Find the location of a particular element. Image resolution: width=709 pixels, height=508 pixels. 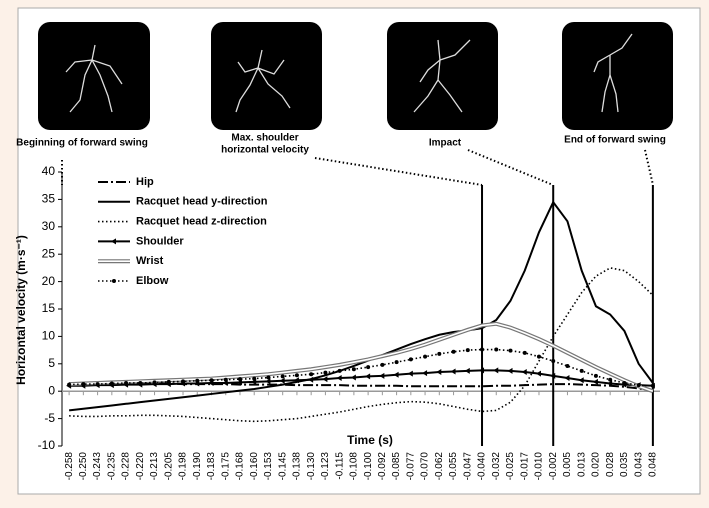

annotation: Max. shoulder is located at coordinates (264, 138).